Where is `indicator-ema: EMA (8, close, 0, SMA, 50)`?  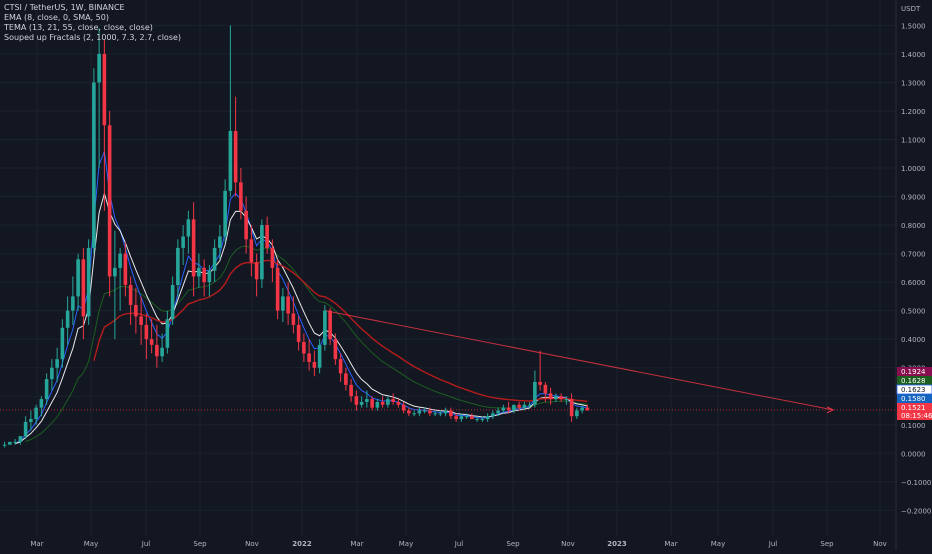
indicator-ema: EMA (8, close, 0, SMA, 50) is located at coordinates (56, 17).